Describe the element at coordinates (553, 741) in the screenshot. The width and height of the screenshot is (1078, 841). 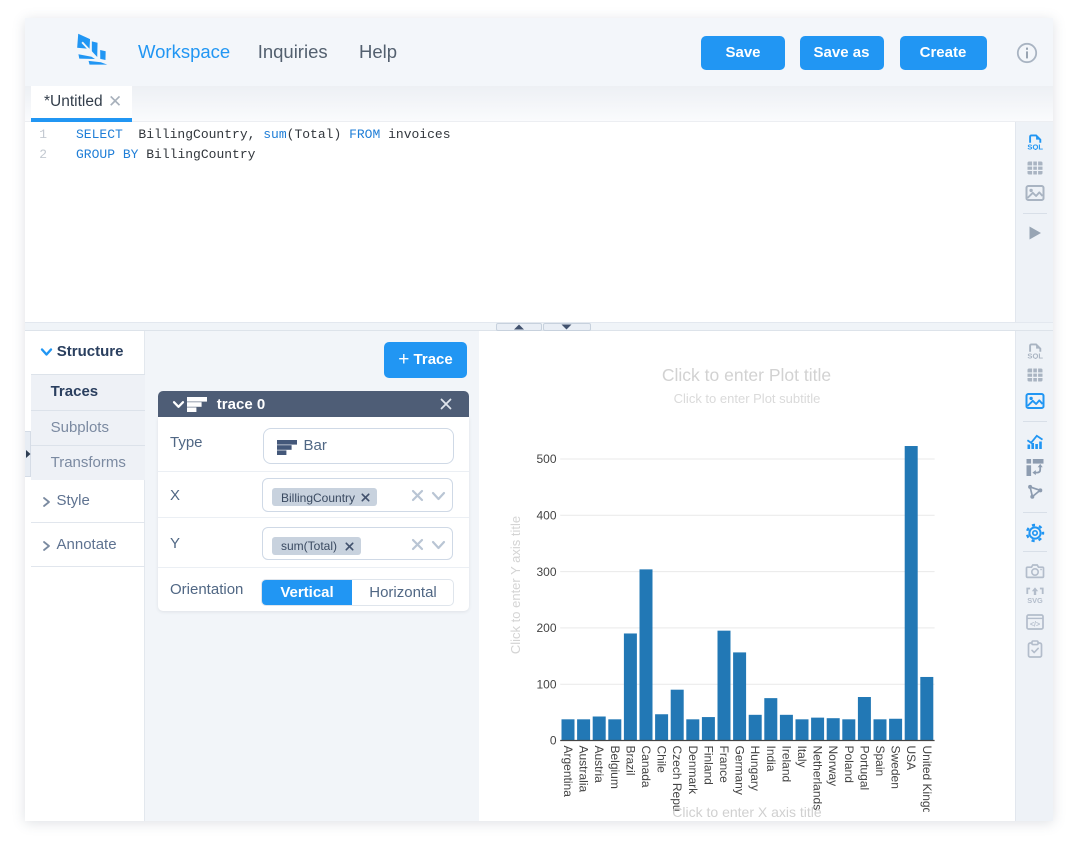
I see `svg-text: 0` at that location.